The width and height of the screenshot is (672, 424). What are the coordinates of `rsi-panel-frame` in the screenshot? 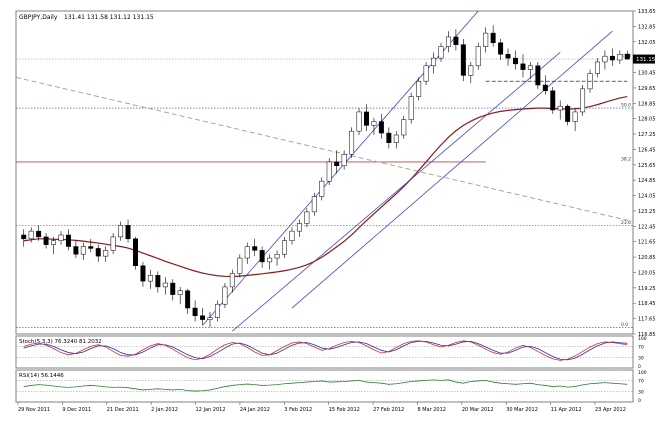 It's located at (324, 386).